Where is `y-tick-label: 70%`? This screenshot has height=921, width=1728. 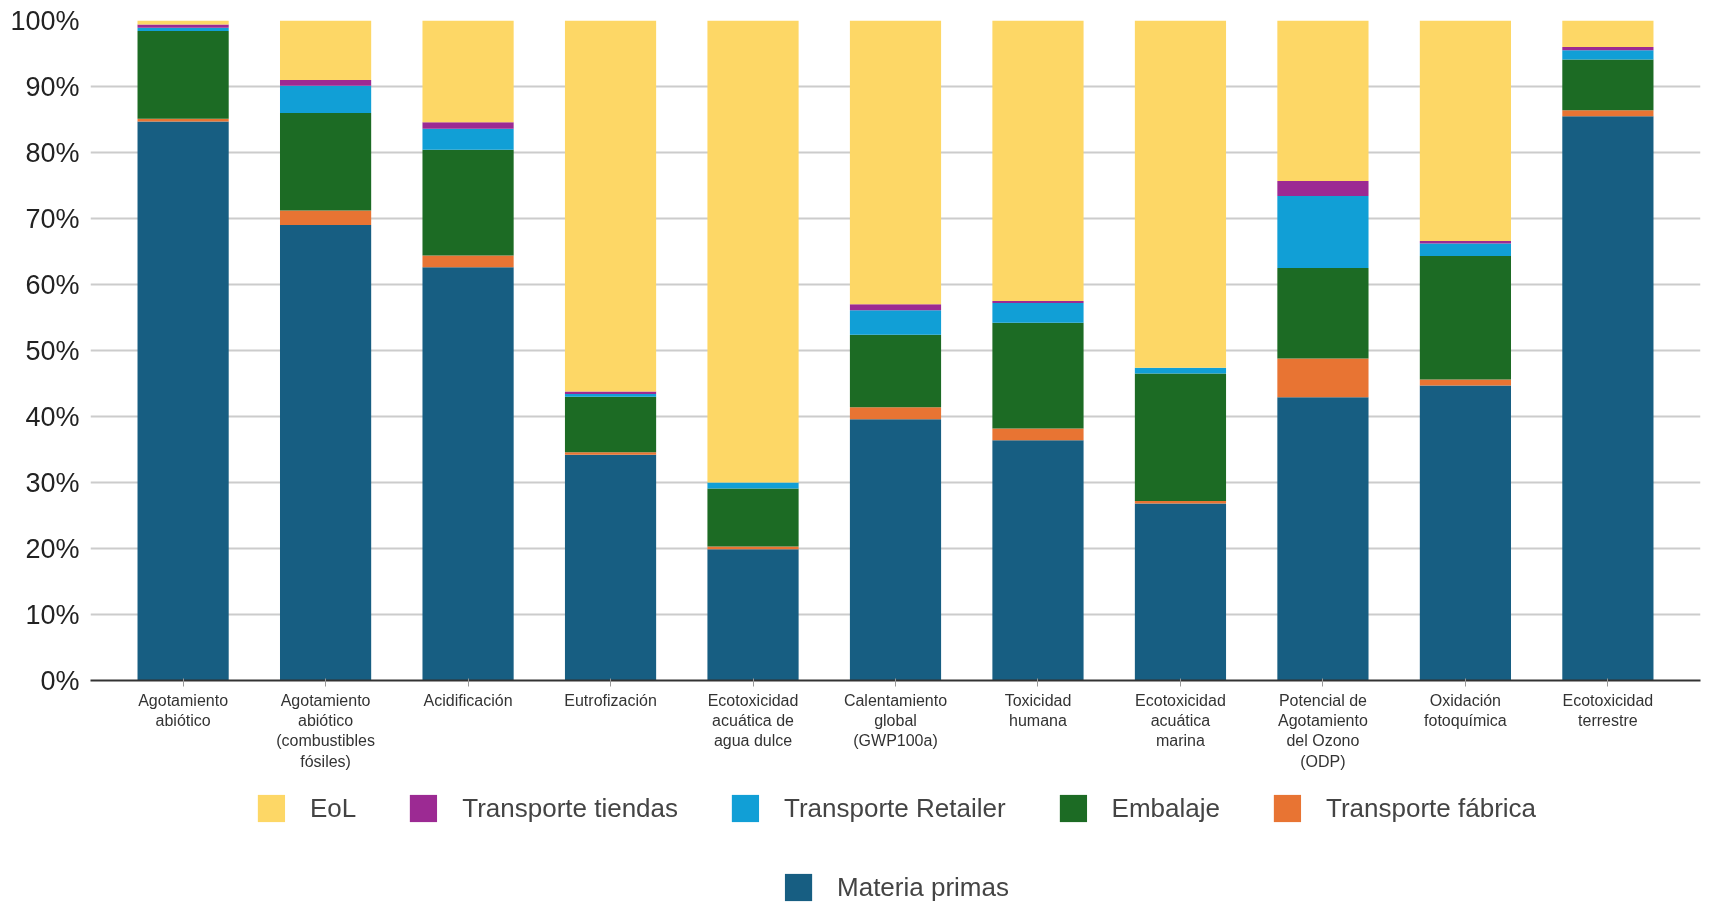 y-tick-label: 70% is located at coordinates (52, 218).